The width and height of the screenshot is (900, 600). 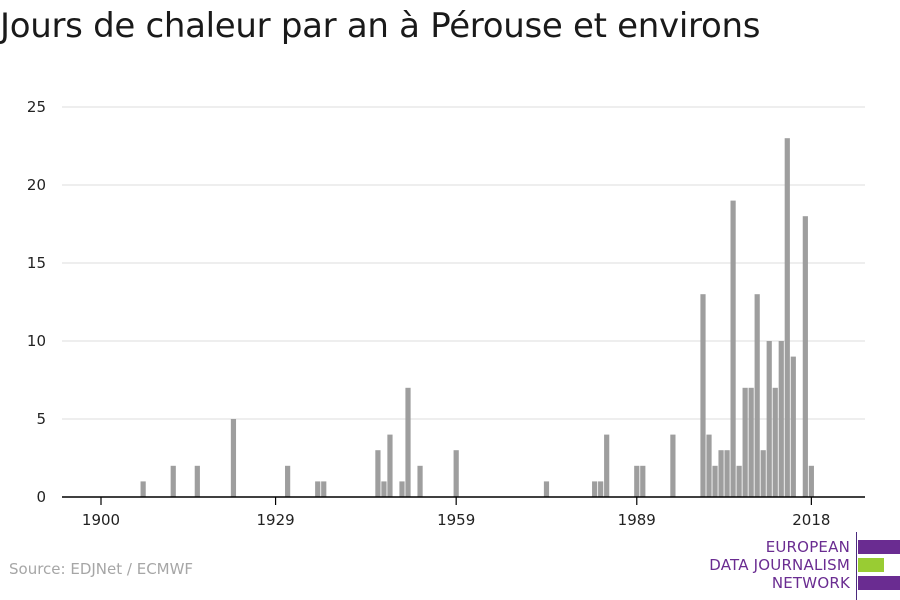 I want to click on bar-2006, so click(x=739, y=481).